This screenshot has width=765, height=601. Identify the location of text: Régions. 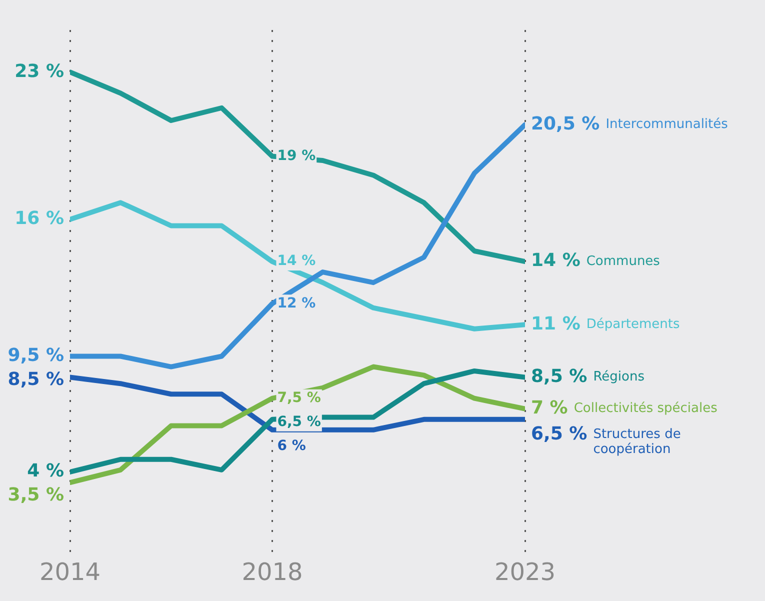
(619, 377).